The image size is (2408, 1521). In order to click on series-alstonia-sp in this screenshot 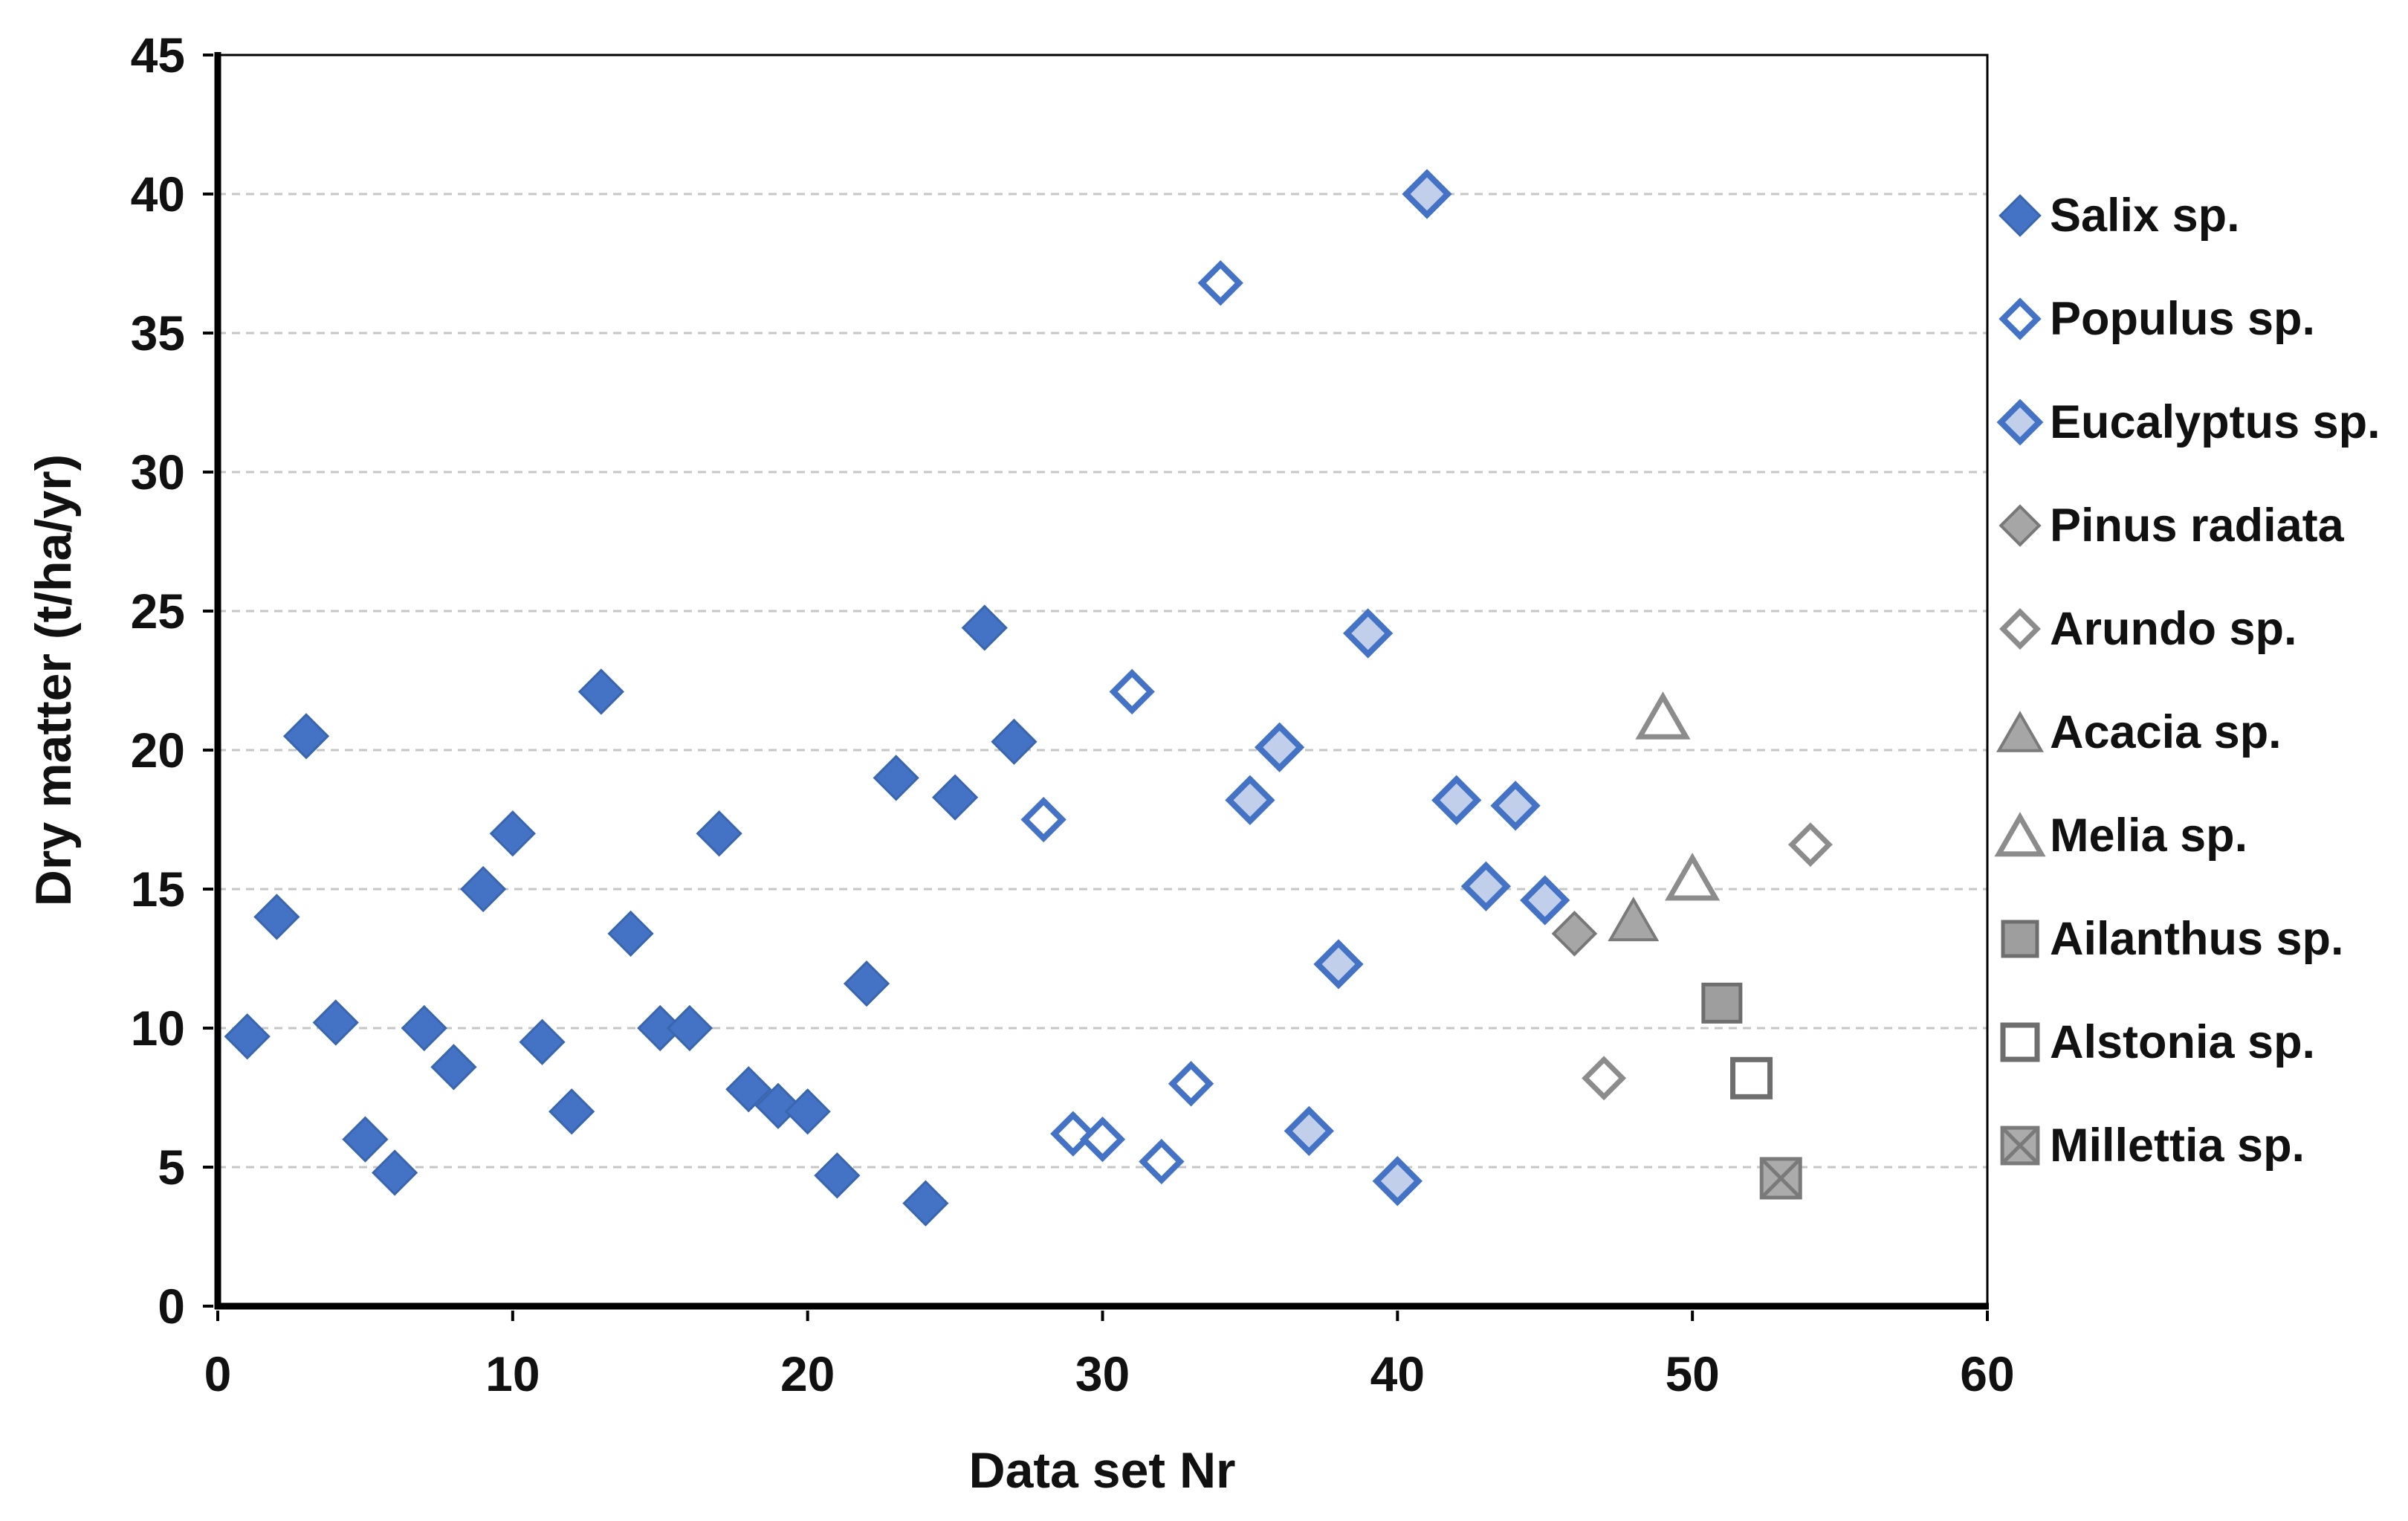, I will do `click(1752, 1077)`.